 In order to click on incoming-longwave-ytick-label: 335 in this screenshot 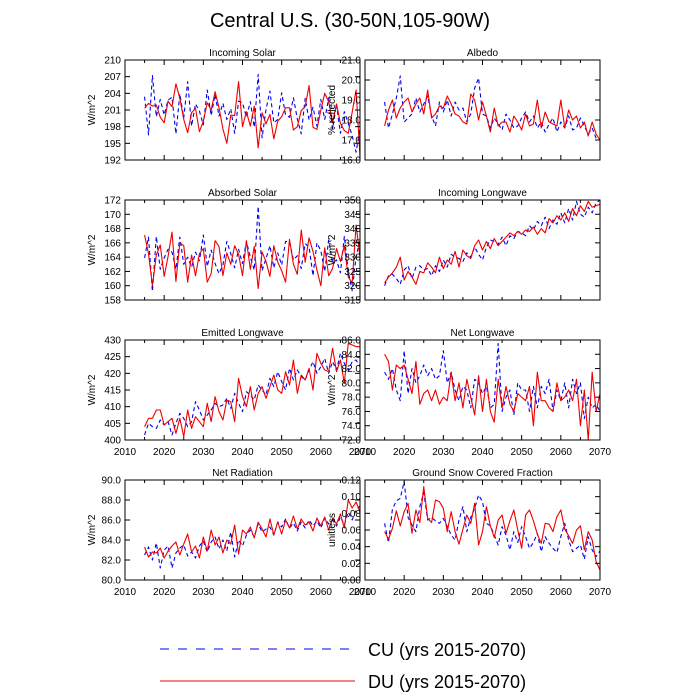, I will do `click(352, 243)`.